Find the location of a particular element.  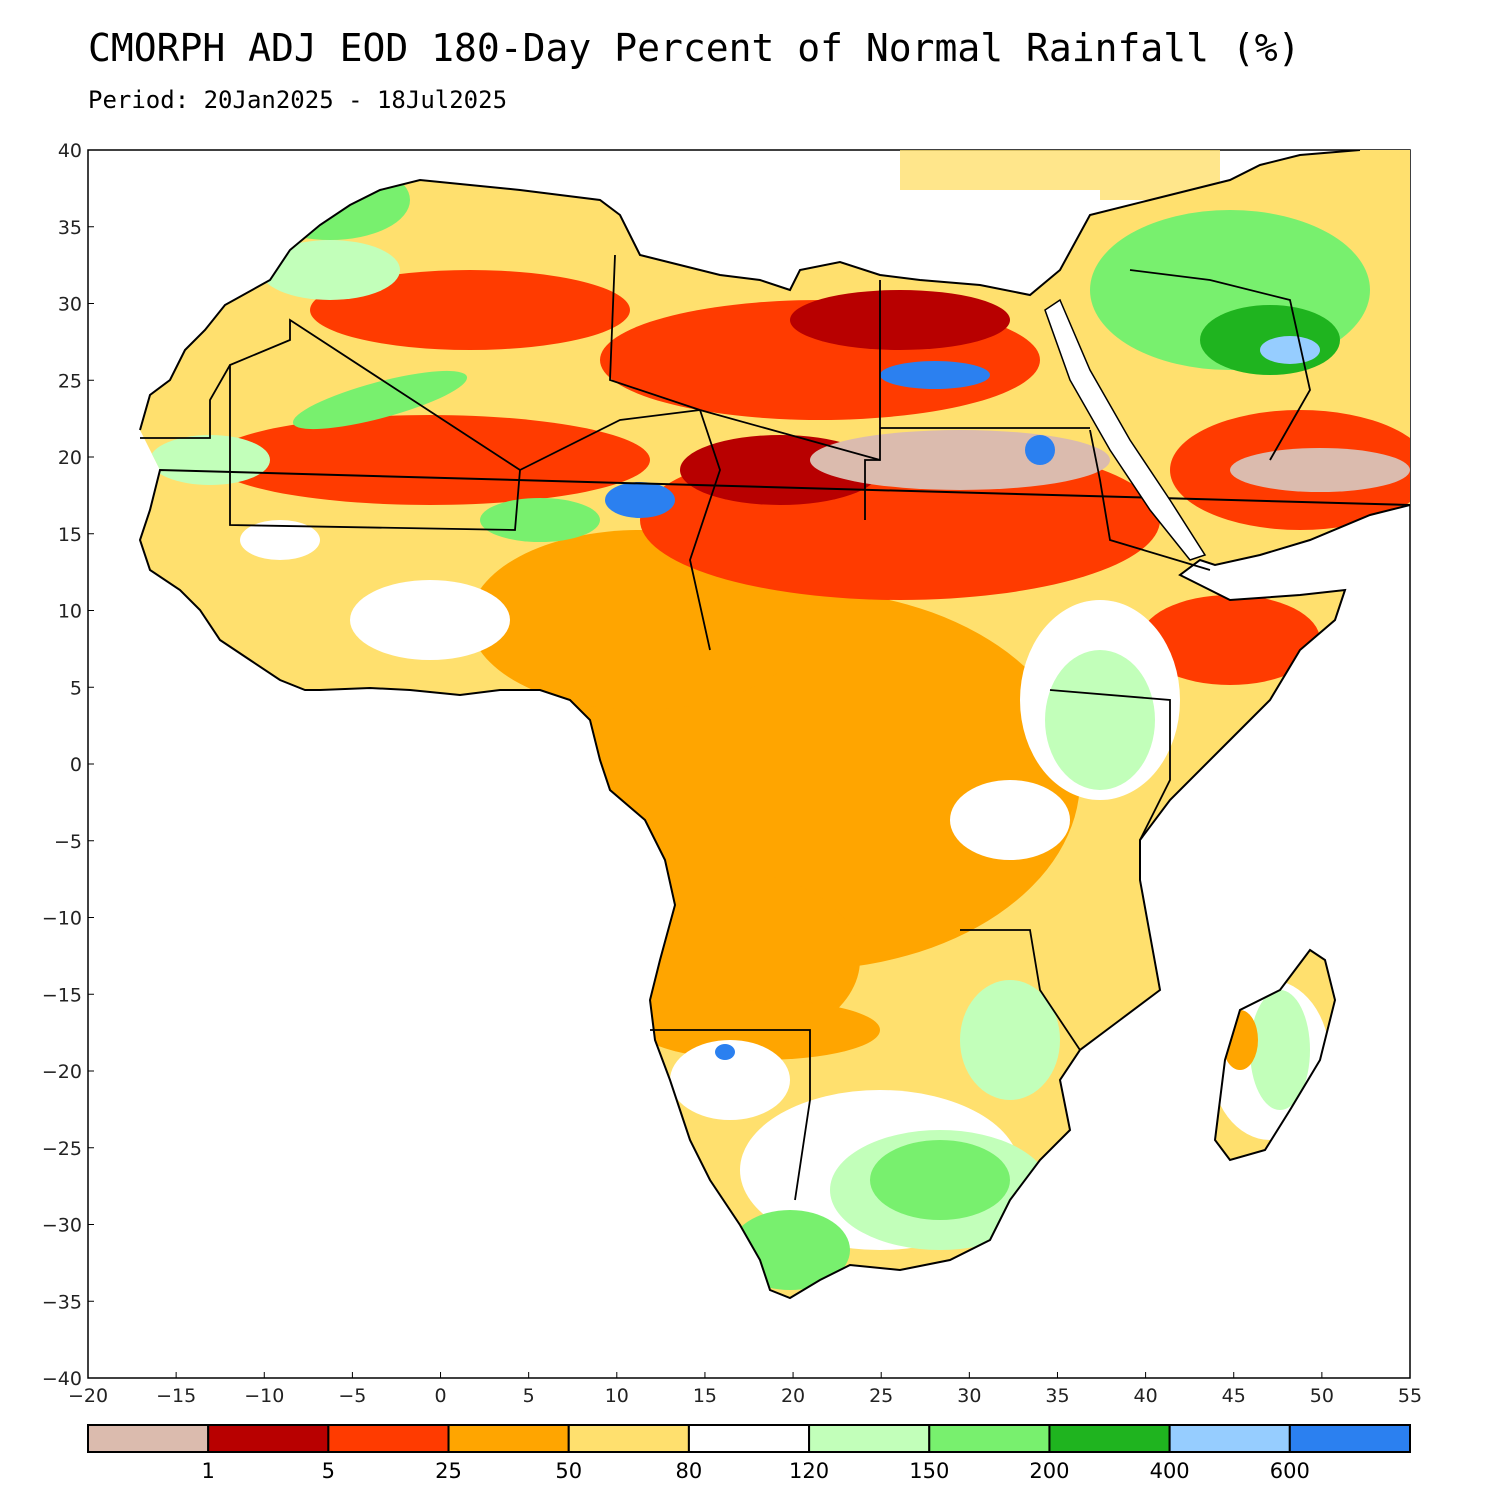

lat-tick-label: 40 is located at coordinates (70, 151).